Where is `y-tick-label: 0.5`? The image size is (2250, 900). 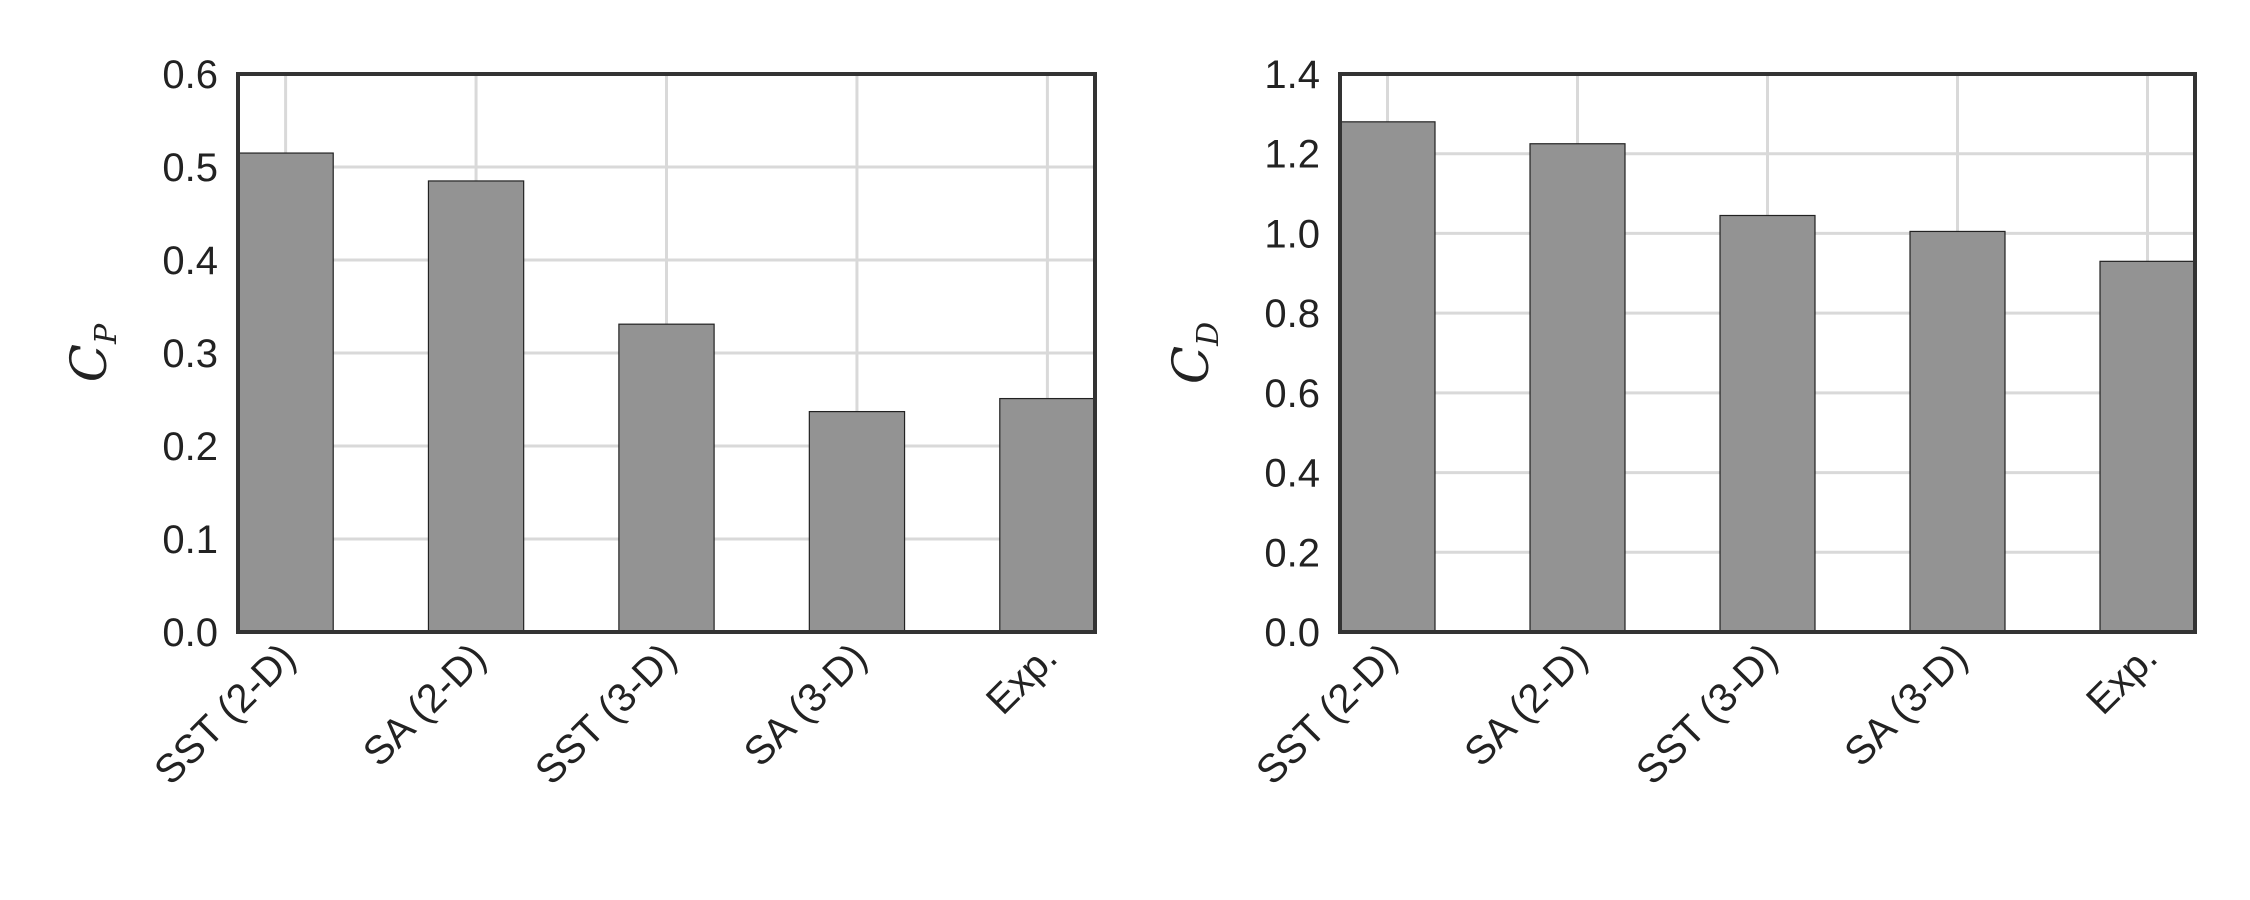
y-tick-label: 0.5 is located at coordinates (190, 168).